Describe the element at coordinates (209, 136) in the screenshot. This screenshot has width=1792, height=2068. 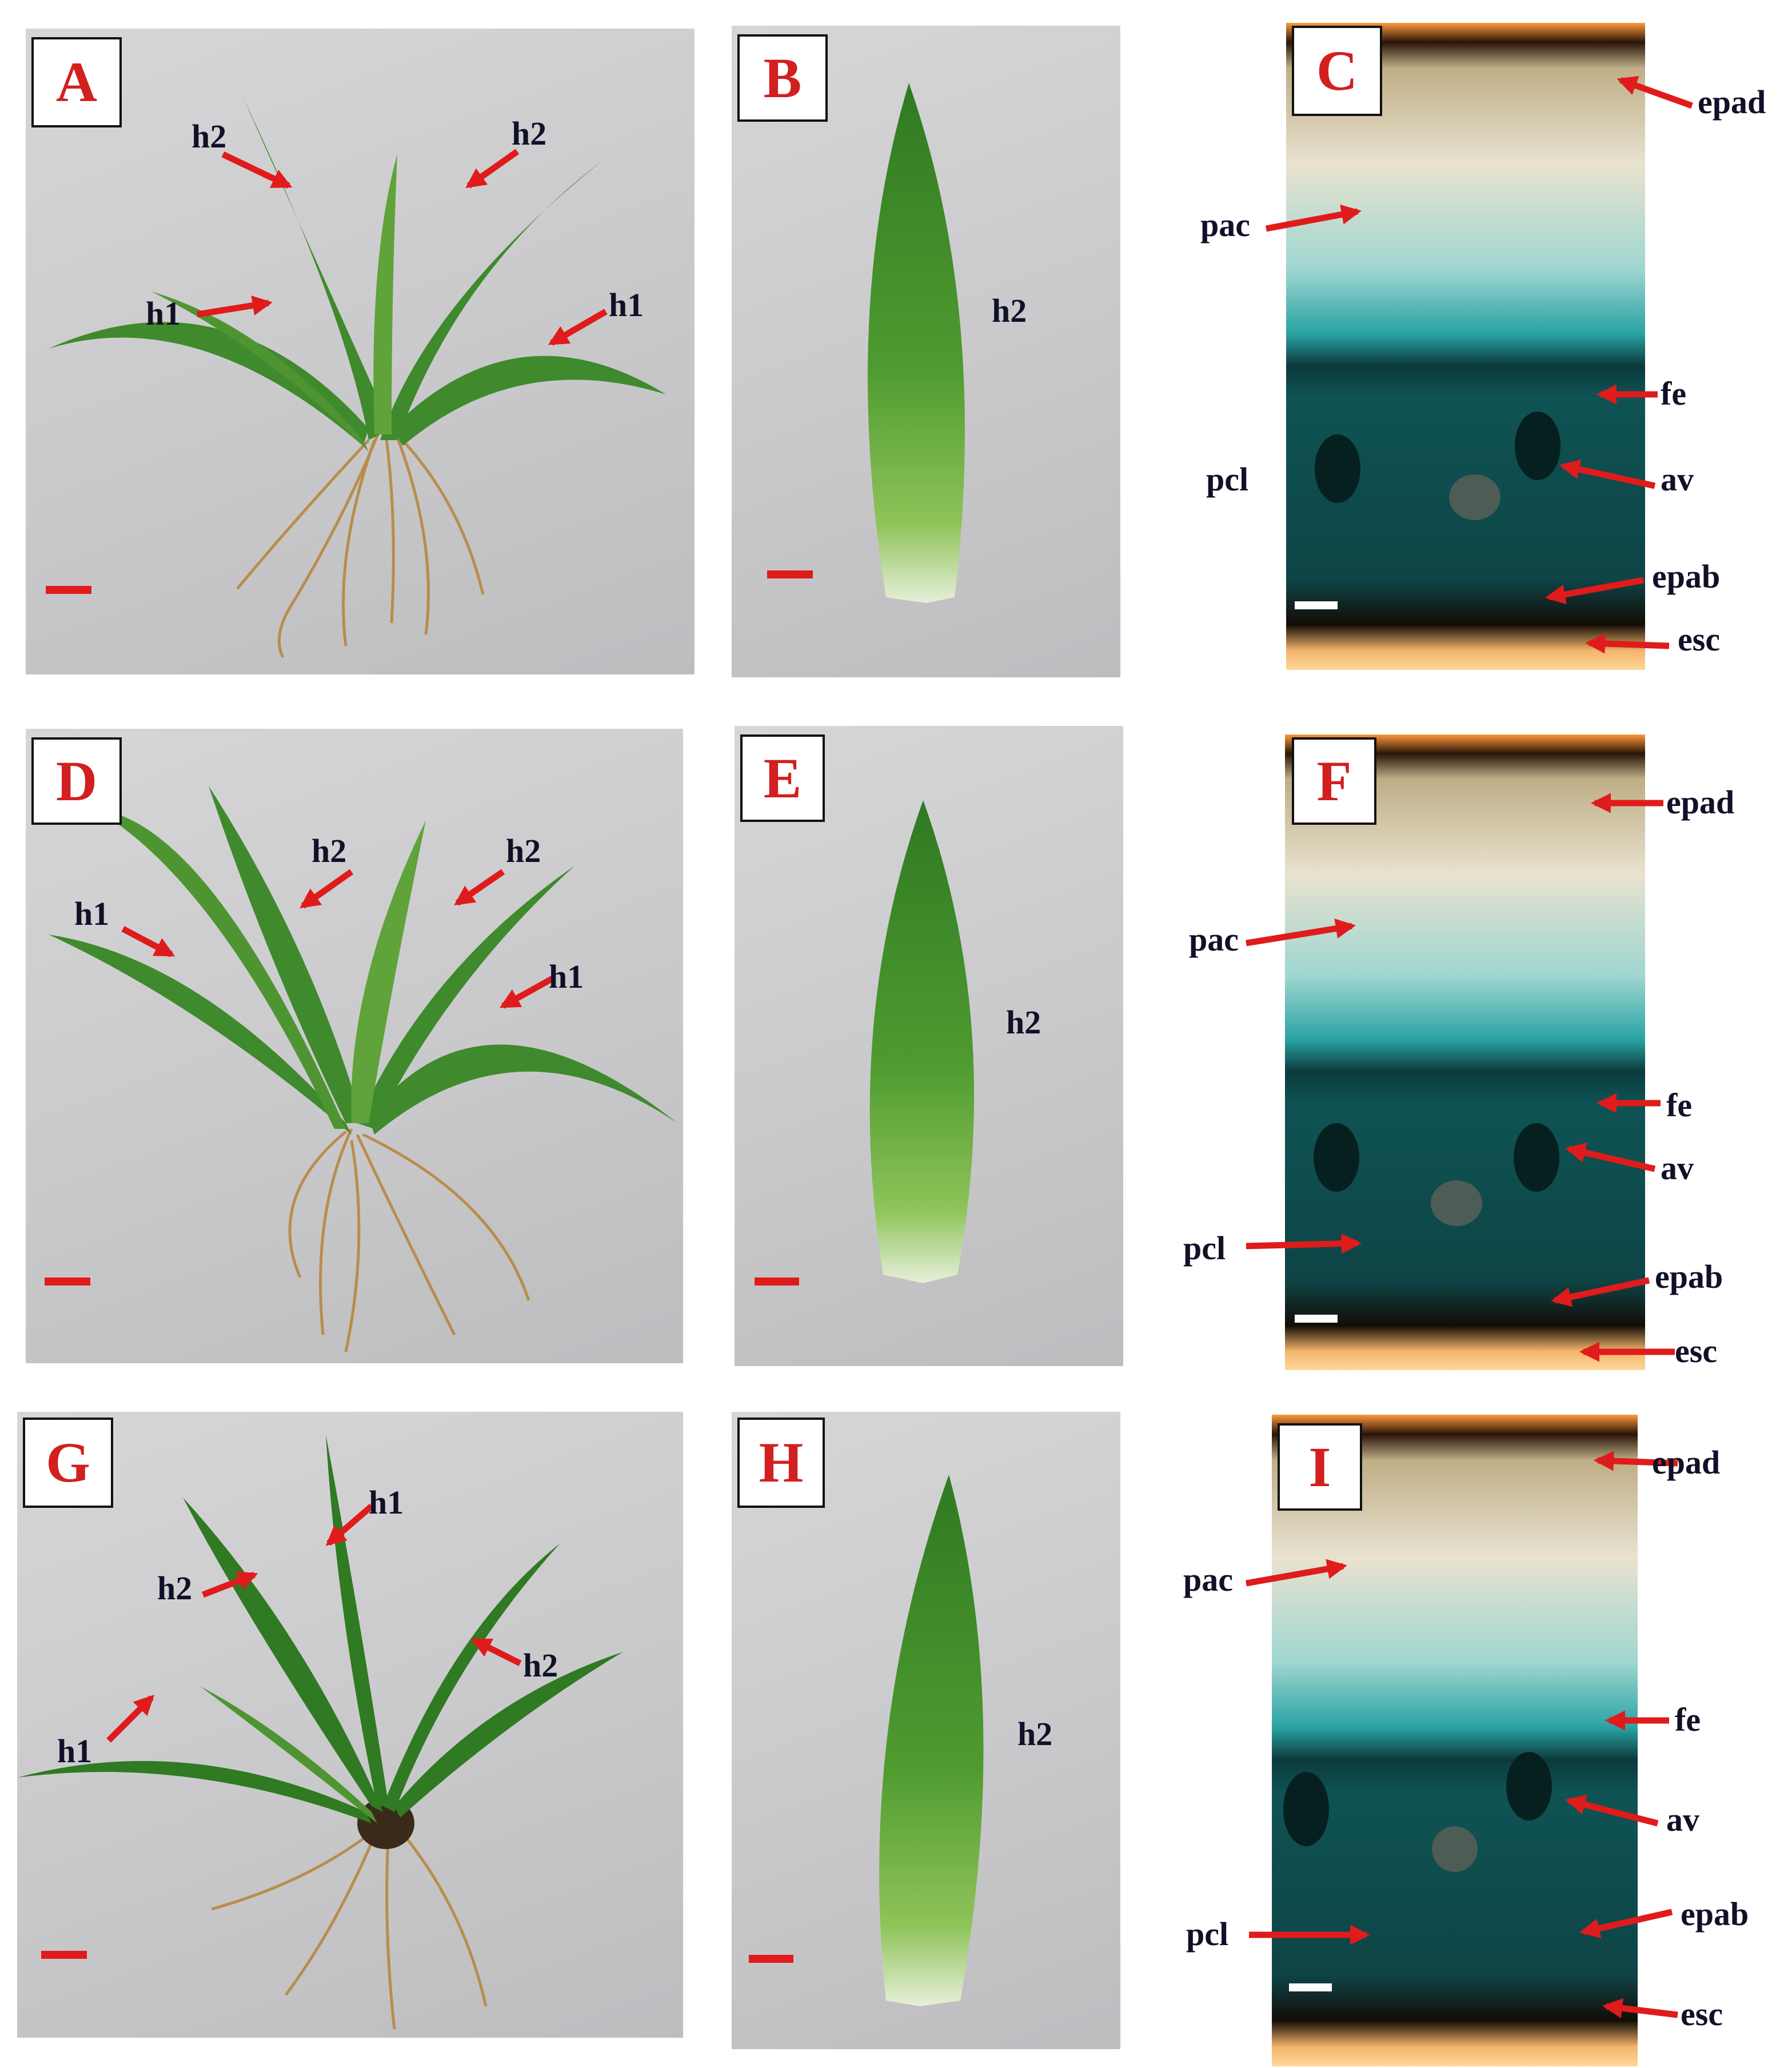
I see `label-a-h2-left: h2` at that location.